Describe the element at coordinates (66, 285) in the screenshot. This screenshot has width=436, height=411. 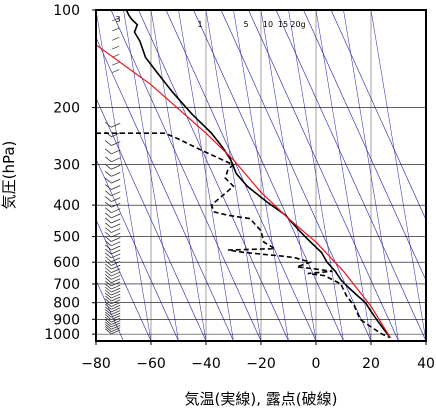
I see `y-tick-label: 700` at that location.